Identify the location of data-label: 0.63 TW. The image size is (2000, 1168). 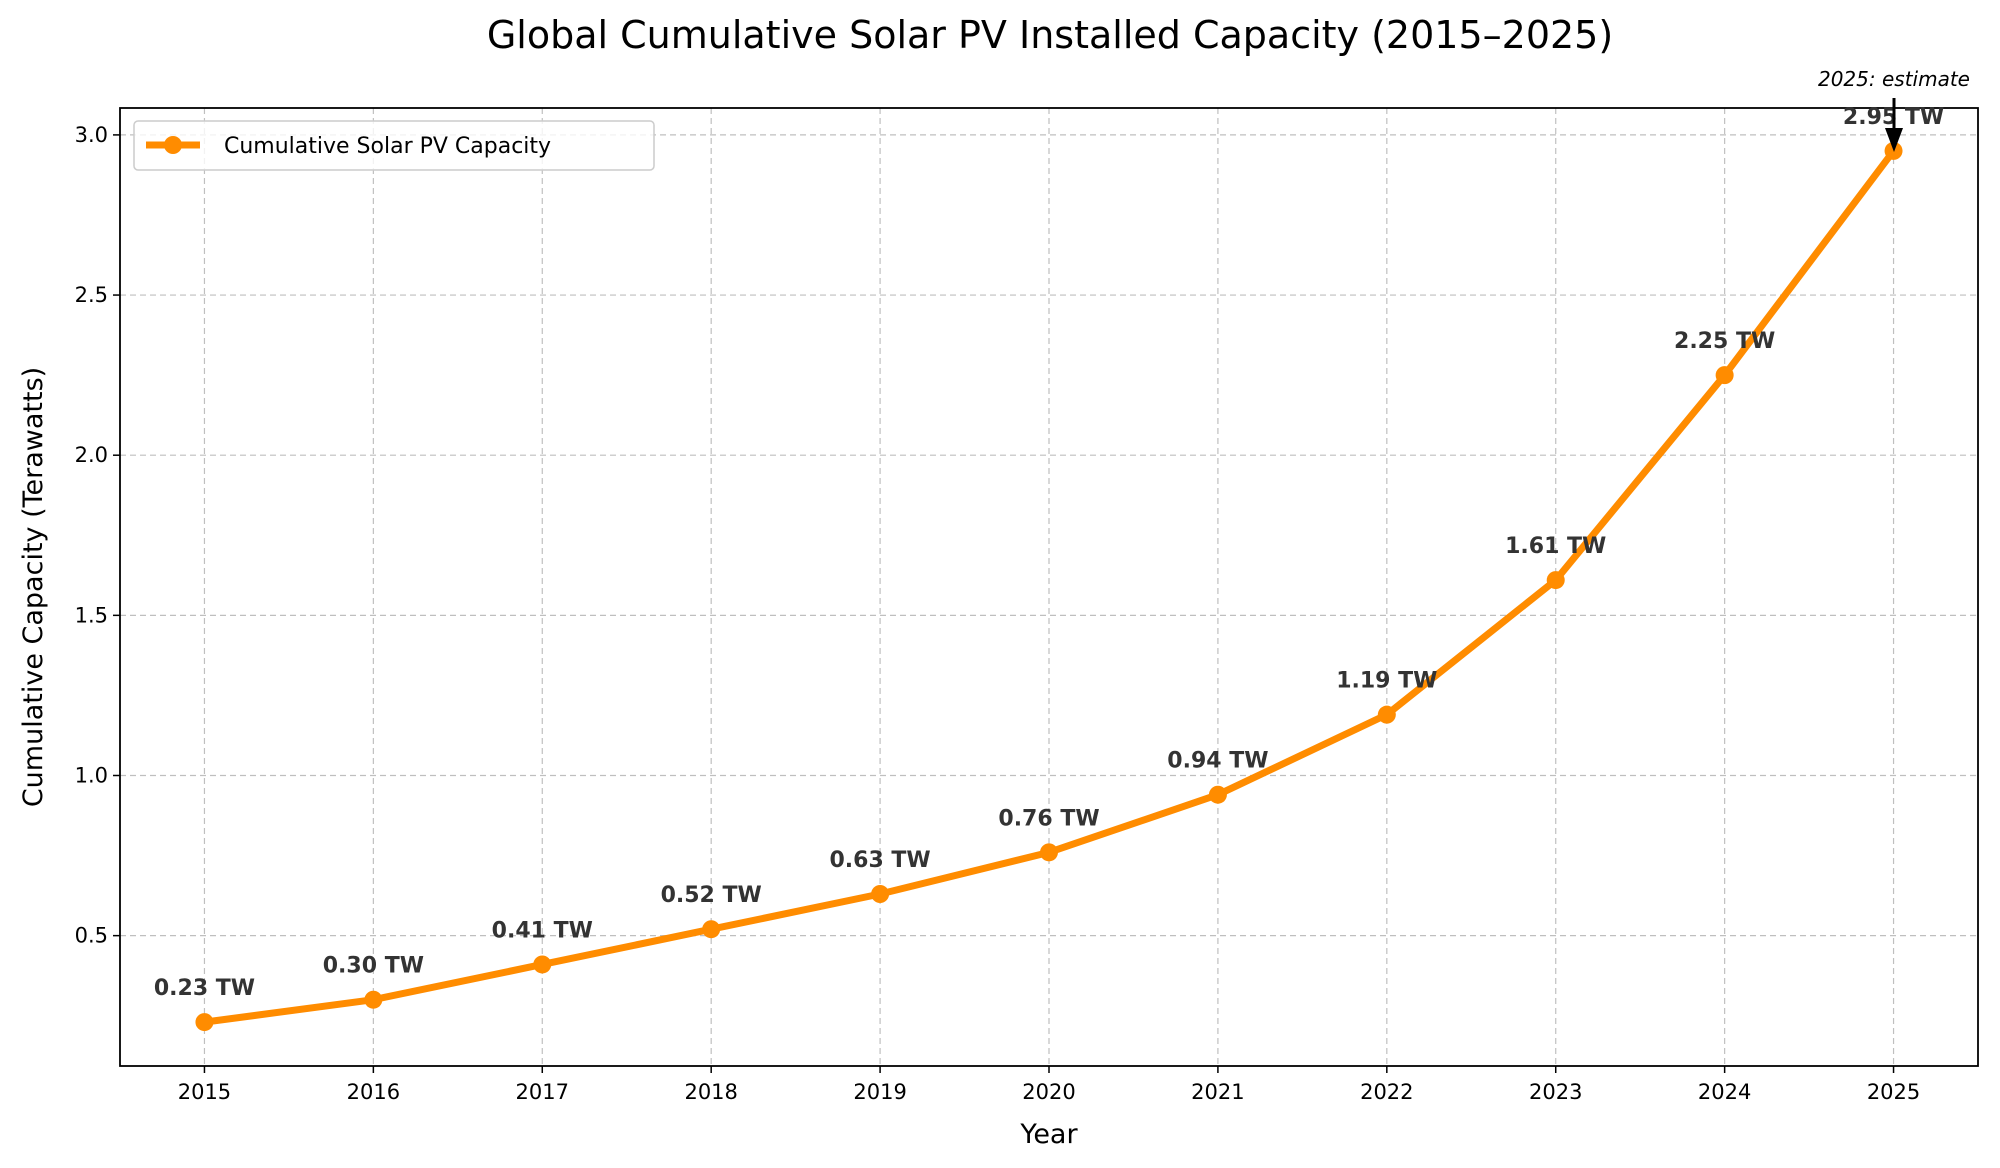
(879, 860).